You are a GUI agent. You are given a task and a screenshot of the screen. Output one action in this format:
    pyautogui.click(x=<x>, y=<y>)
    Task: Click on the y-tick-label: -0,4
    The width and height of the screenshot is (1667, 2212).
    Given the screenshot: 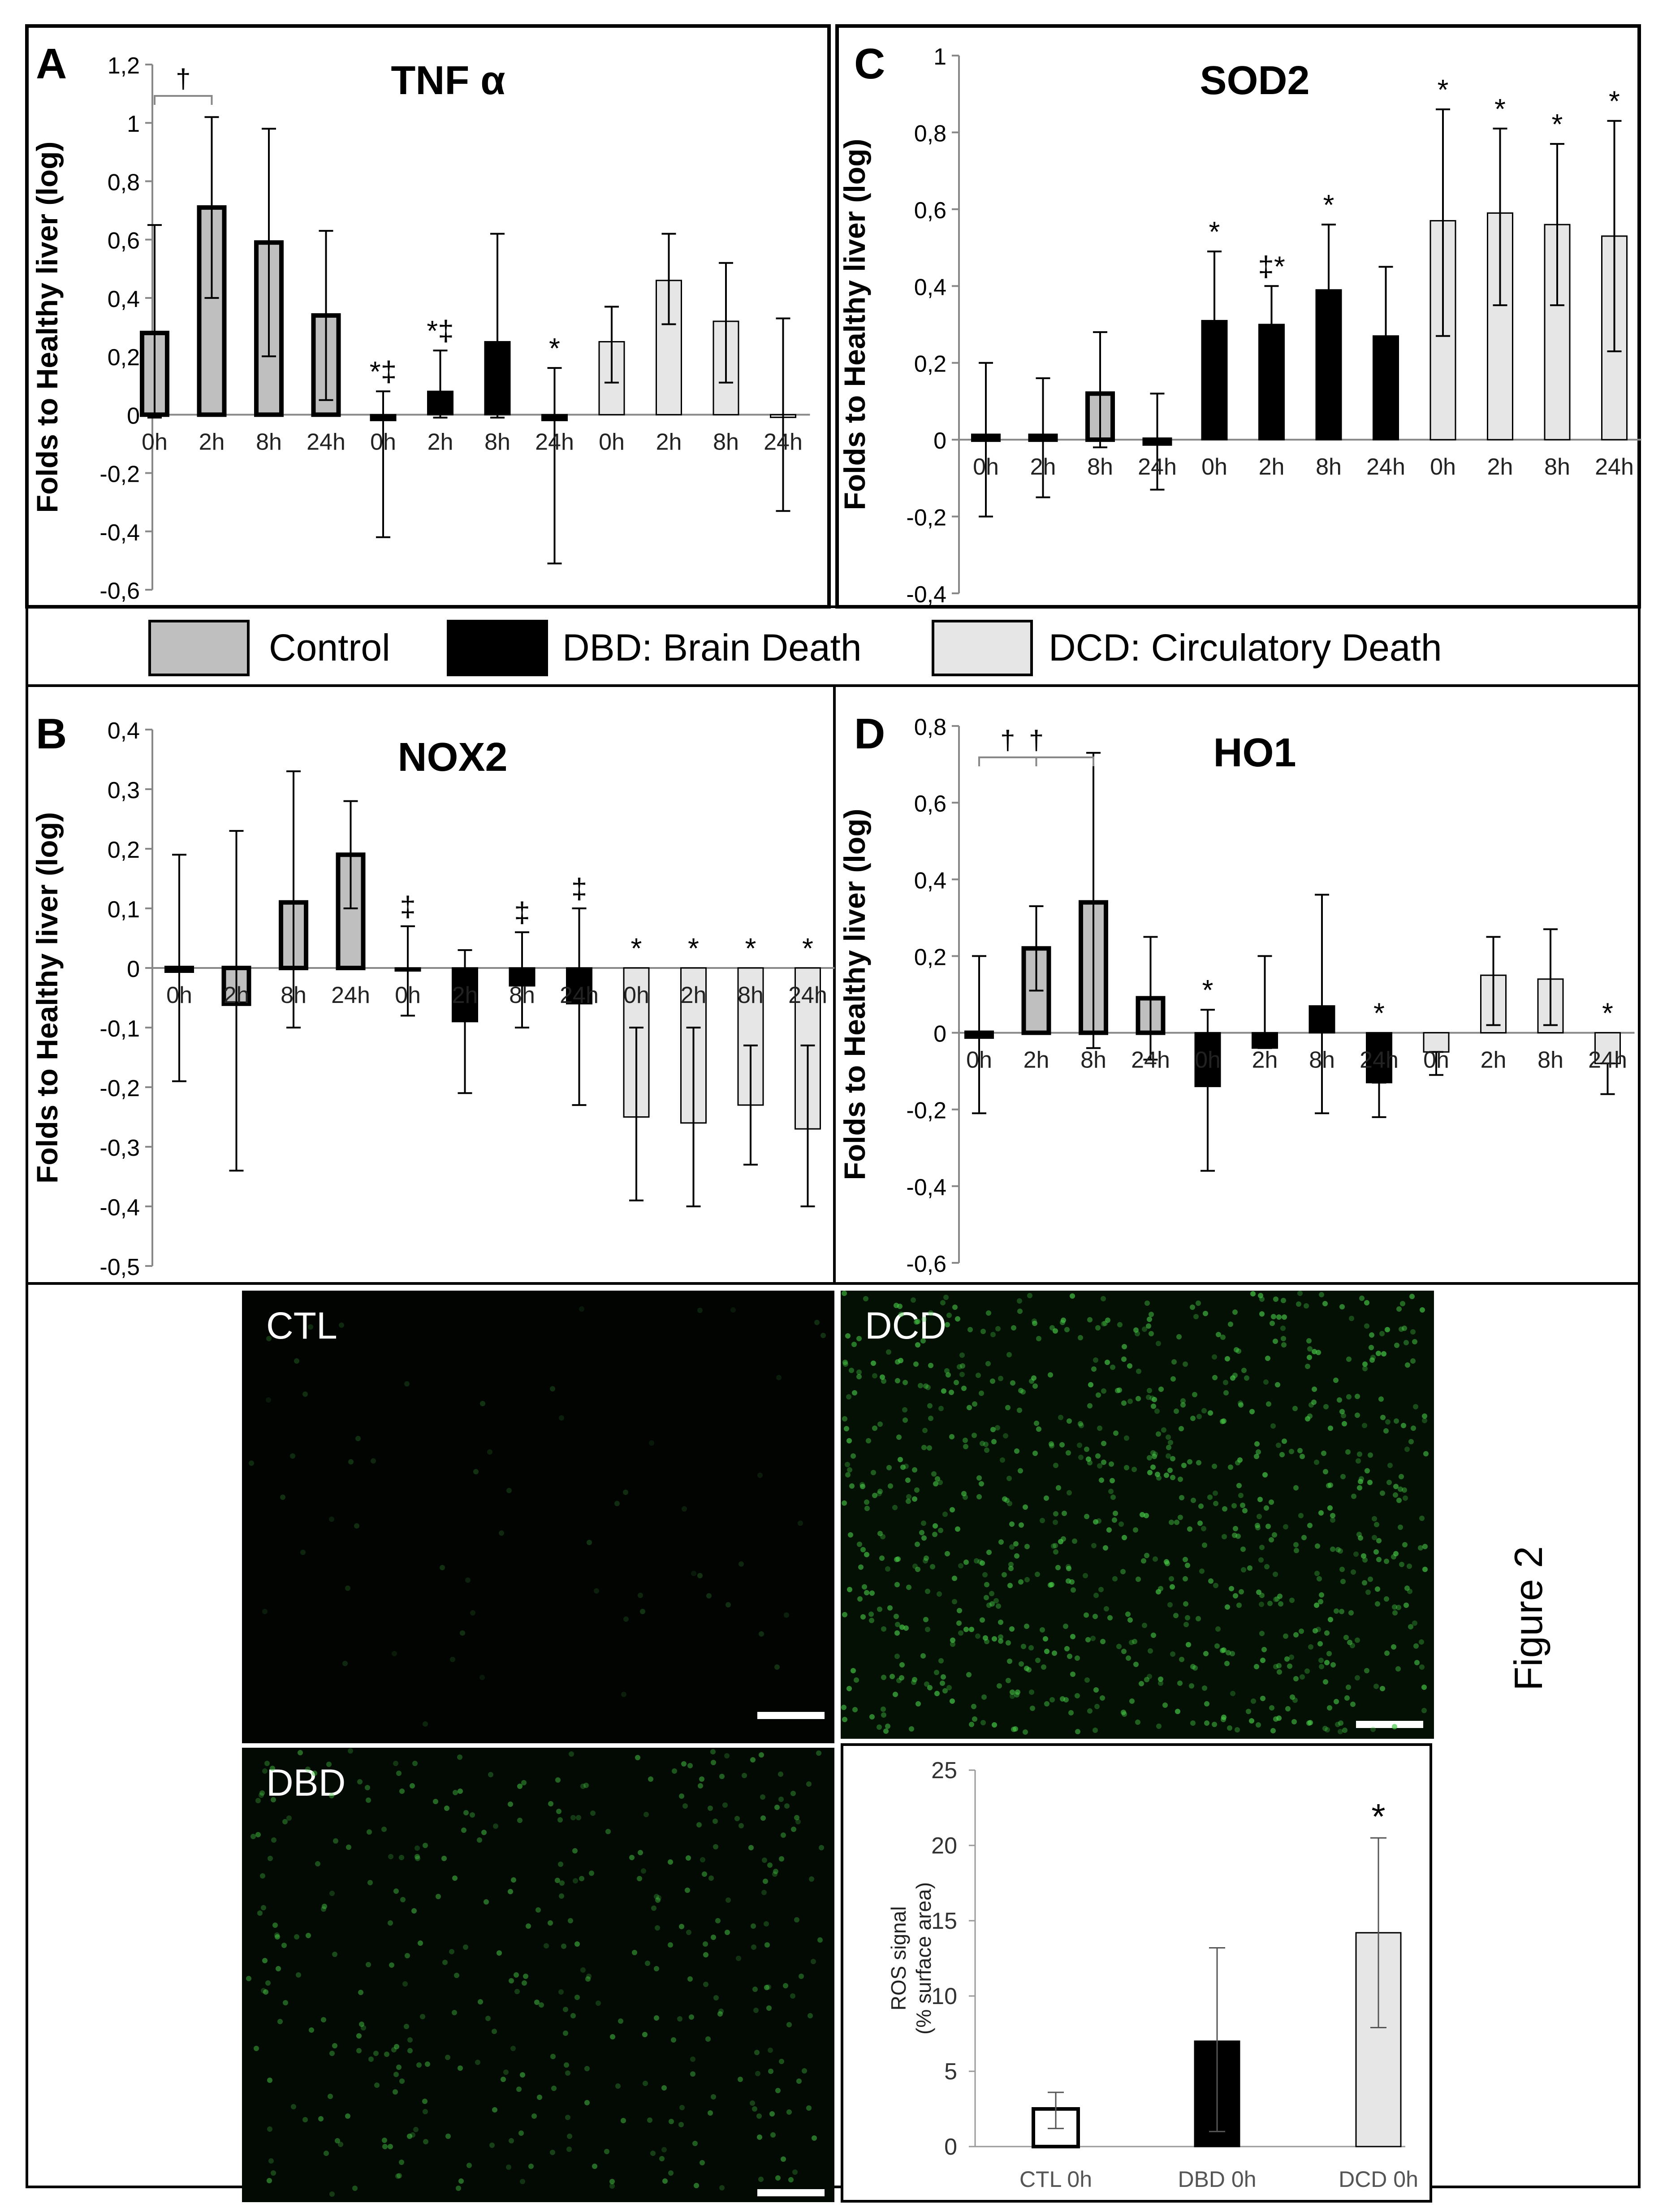 What is the action you would take?
    pyautogui.click(x=120, y=1208)
    